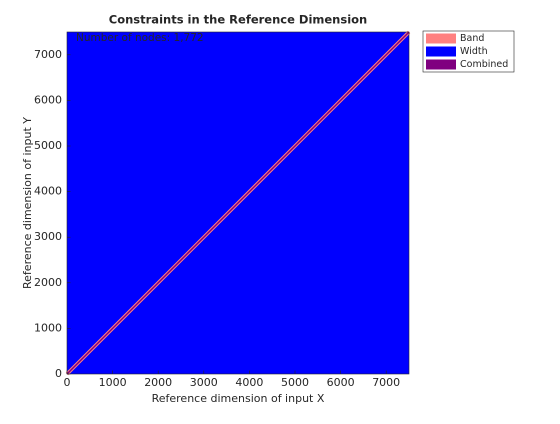 Image resolution: width=560 pixels, height=424 pixels. What do you see at coordinates (48, 191) in the screenshot?
I see `y-tick-label: 4000` at bounding box center [48, 191].